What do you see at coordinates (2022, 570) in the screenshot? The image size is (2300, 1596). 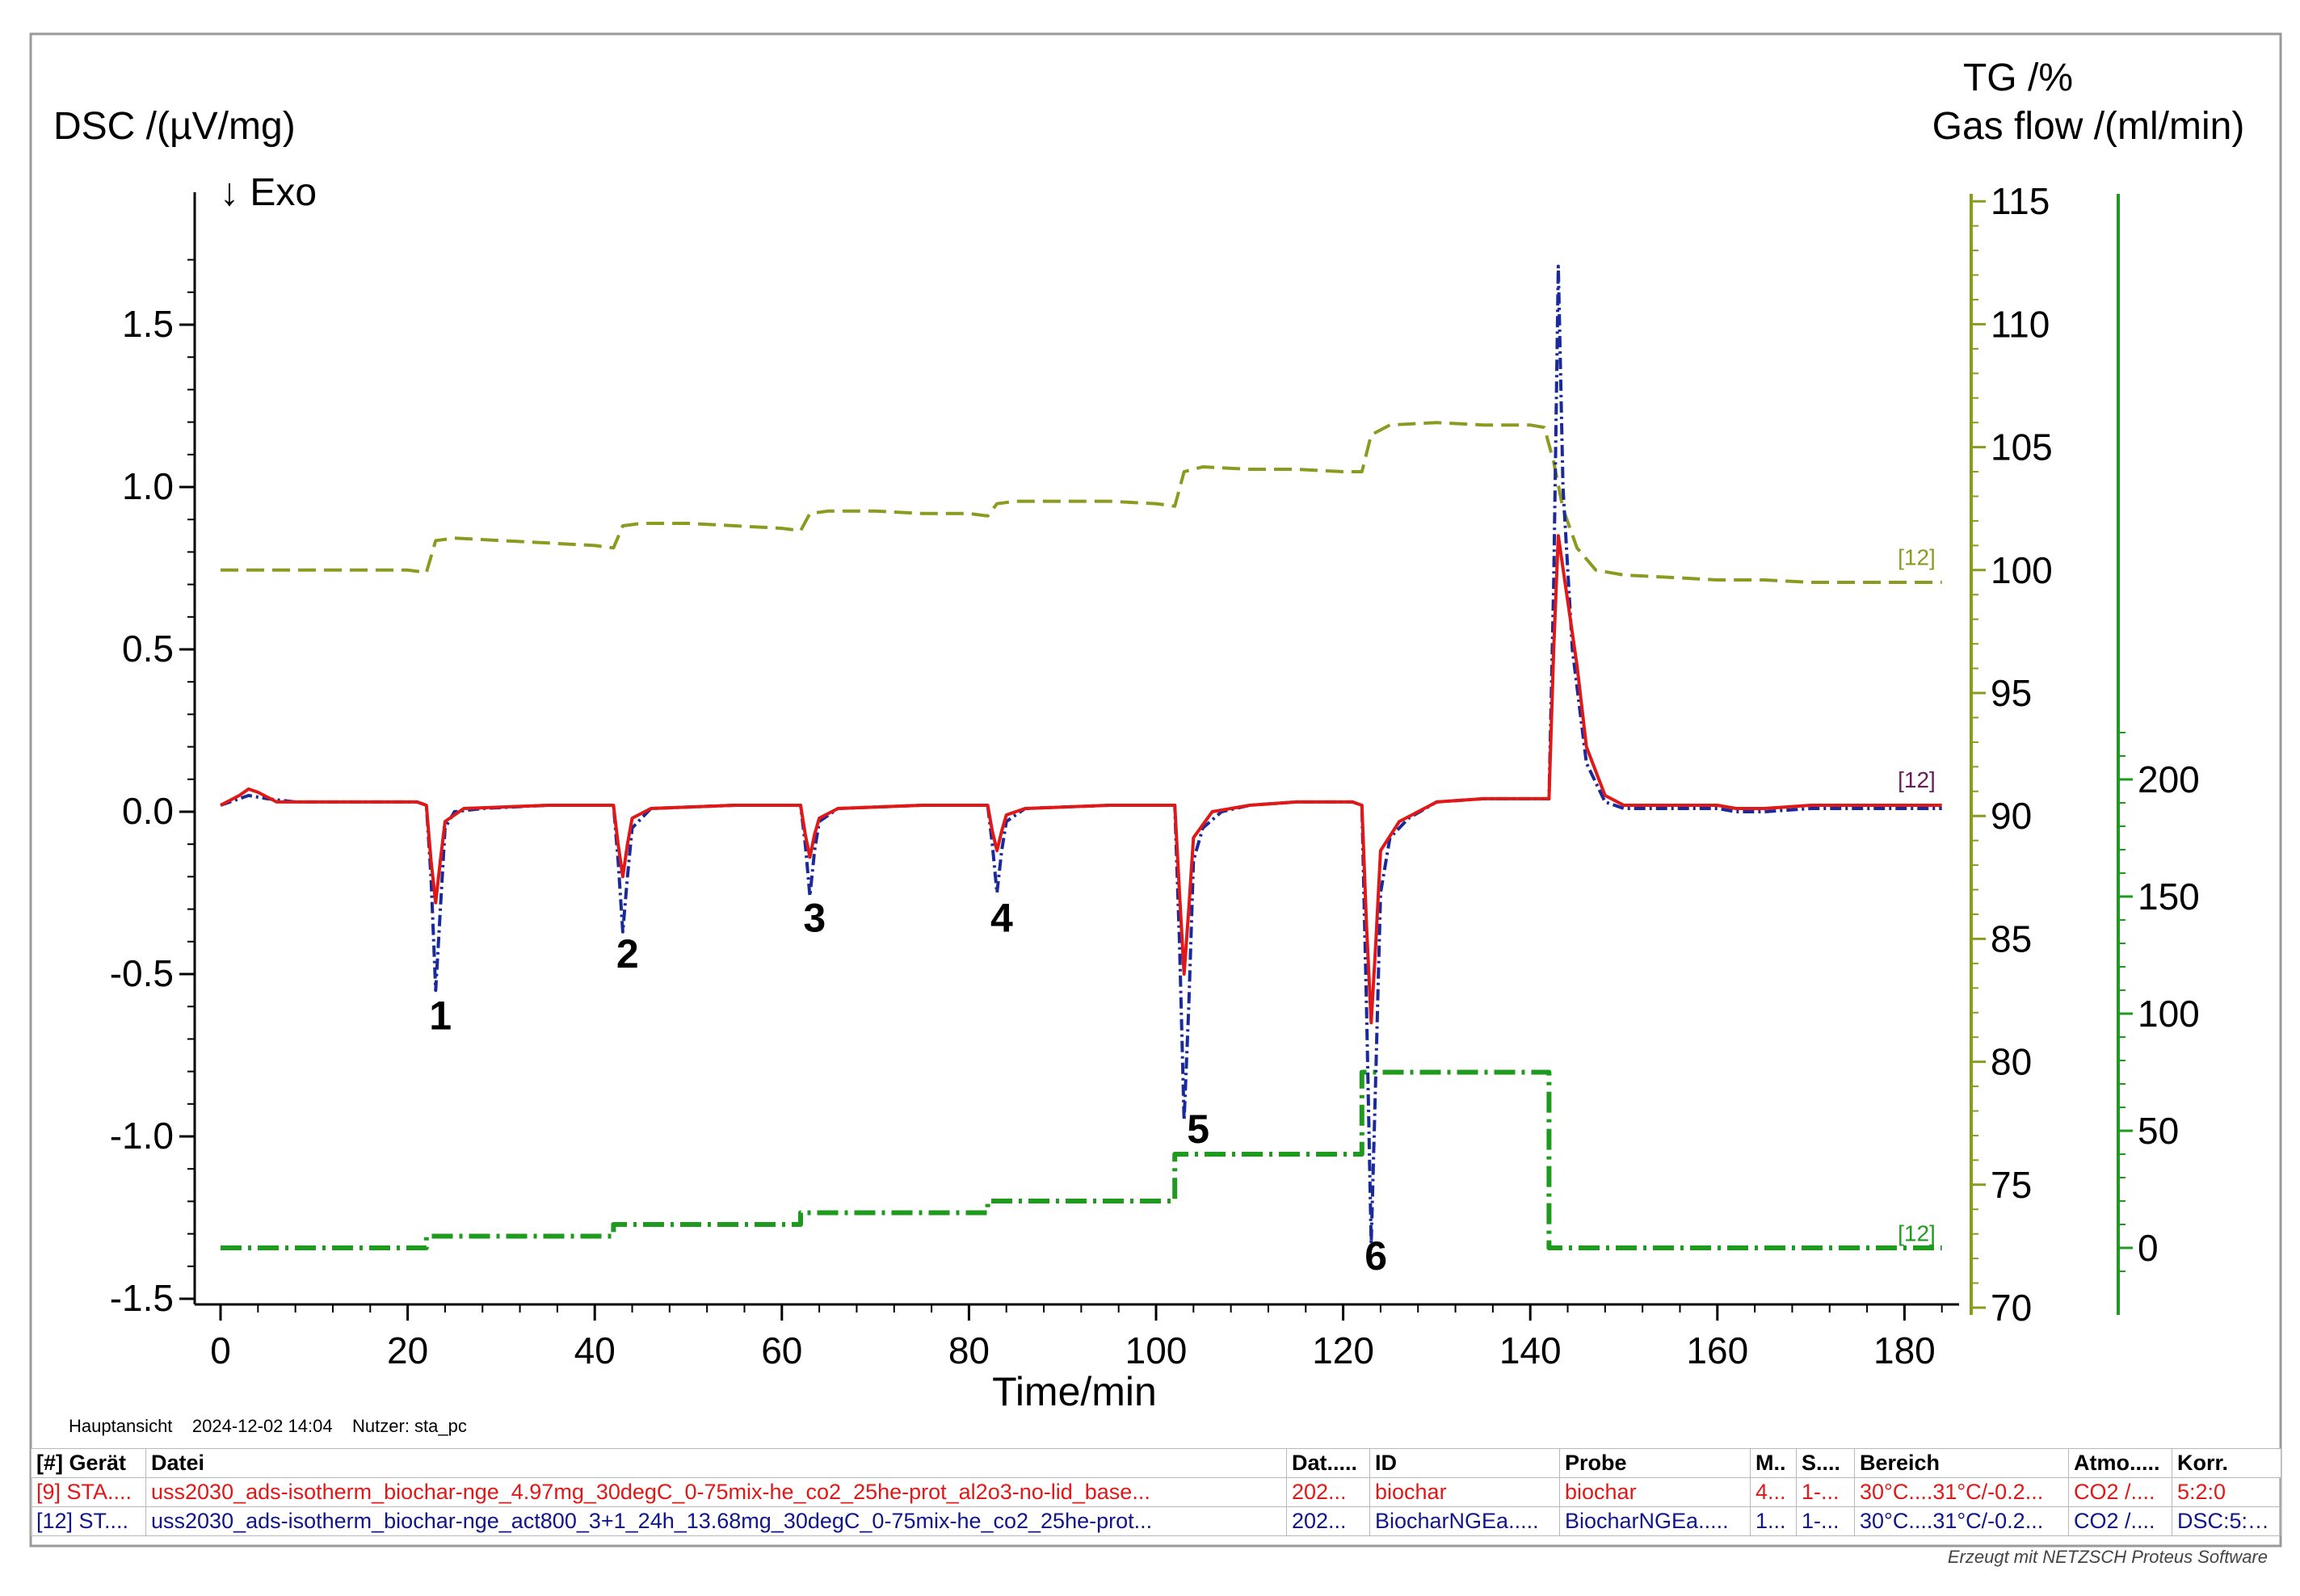 I see `tg-tick-label: 100` at bounding box center [2022, 570].